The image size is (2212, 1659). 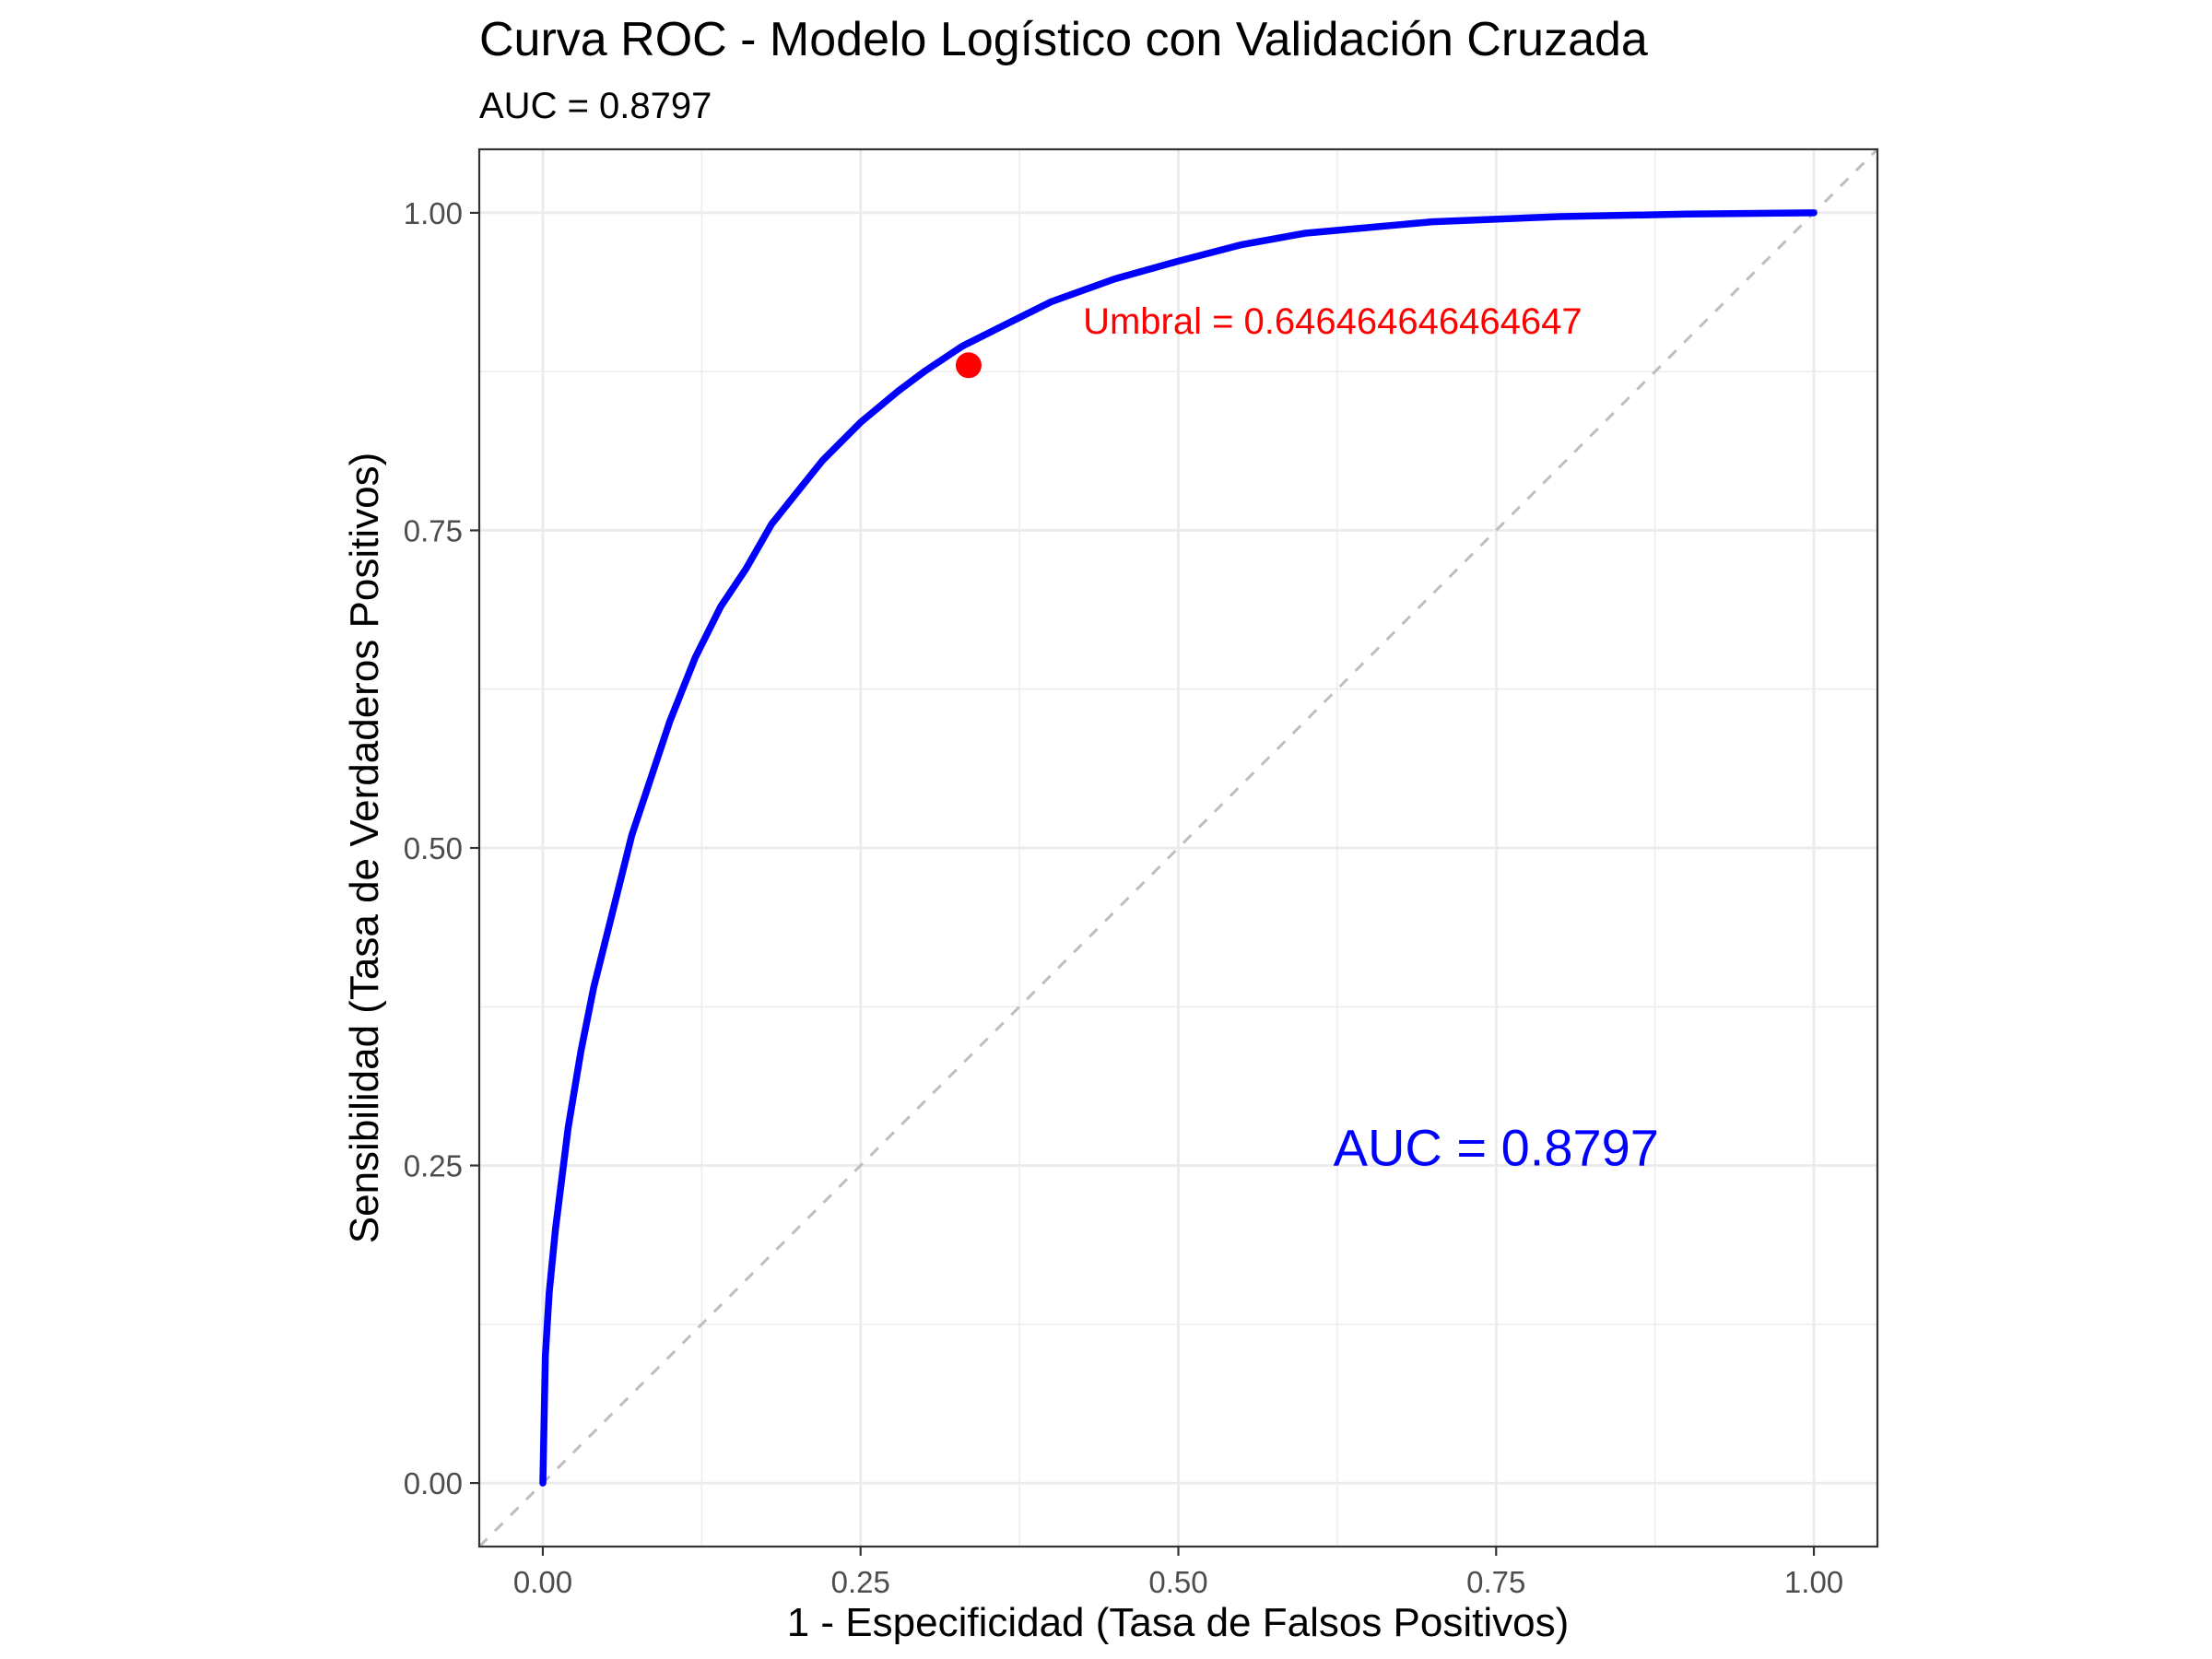 I want to click on y-tick-label: 1.00, so click(x=433, y=213).